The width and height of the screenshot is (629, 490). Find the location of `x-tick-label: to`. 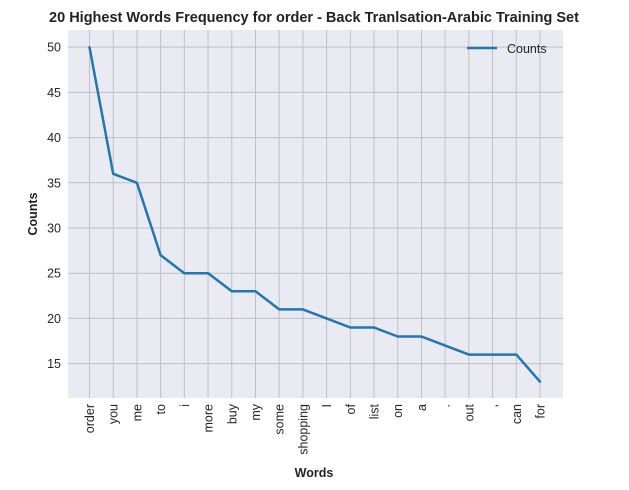

x-tick-label: to is located at coordinates (161, 409).